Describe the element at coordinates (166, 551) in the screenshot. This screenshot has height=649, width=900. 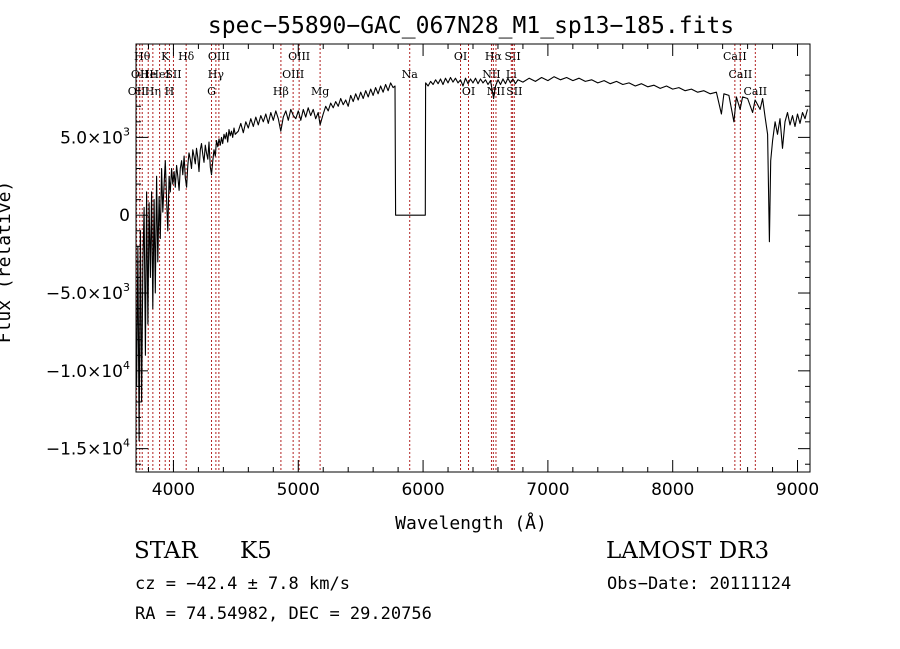
I see `object-class: STAR` at that location.